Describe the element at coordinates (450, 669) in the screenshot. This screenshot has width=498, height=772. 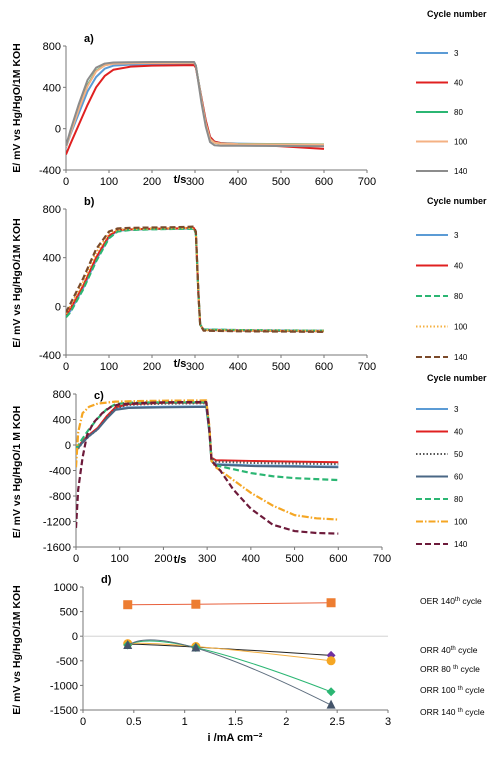
I see `legend-label: ORR 80 th cycle` at that location.